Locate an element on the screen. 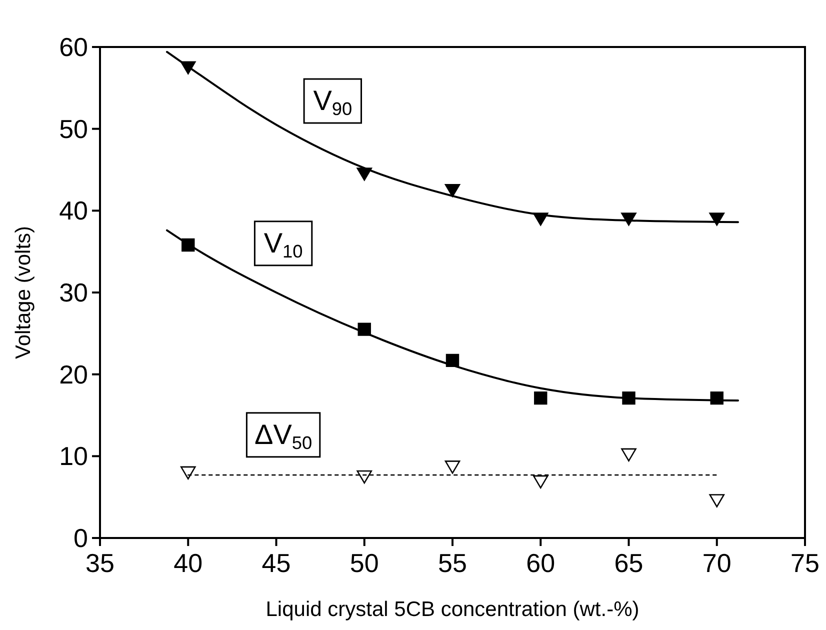 This screenshot has height=630, width=826. annotation: ΔV$_{50}$ is located at coordinates (283, 436).